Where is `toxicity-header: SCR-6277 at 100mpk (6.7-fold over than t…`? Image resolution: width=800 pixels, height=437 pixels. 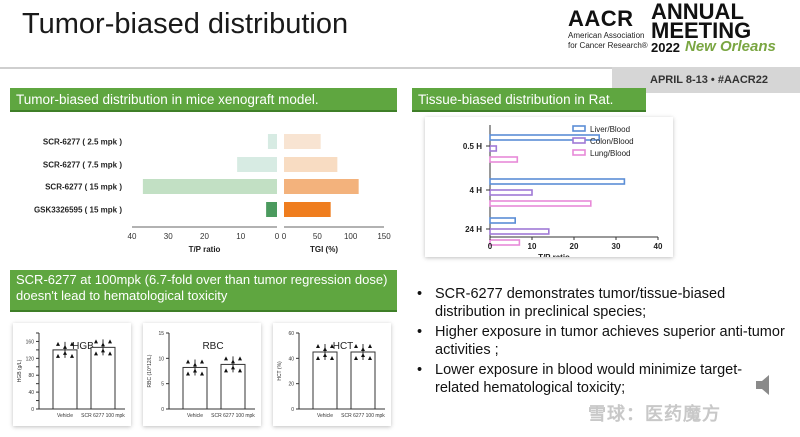
toxicity-header: SCR-6277 at 100mpk (6.7-fold over than t… is located at coordinates (203, 291).